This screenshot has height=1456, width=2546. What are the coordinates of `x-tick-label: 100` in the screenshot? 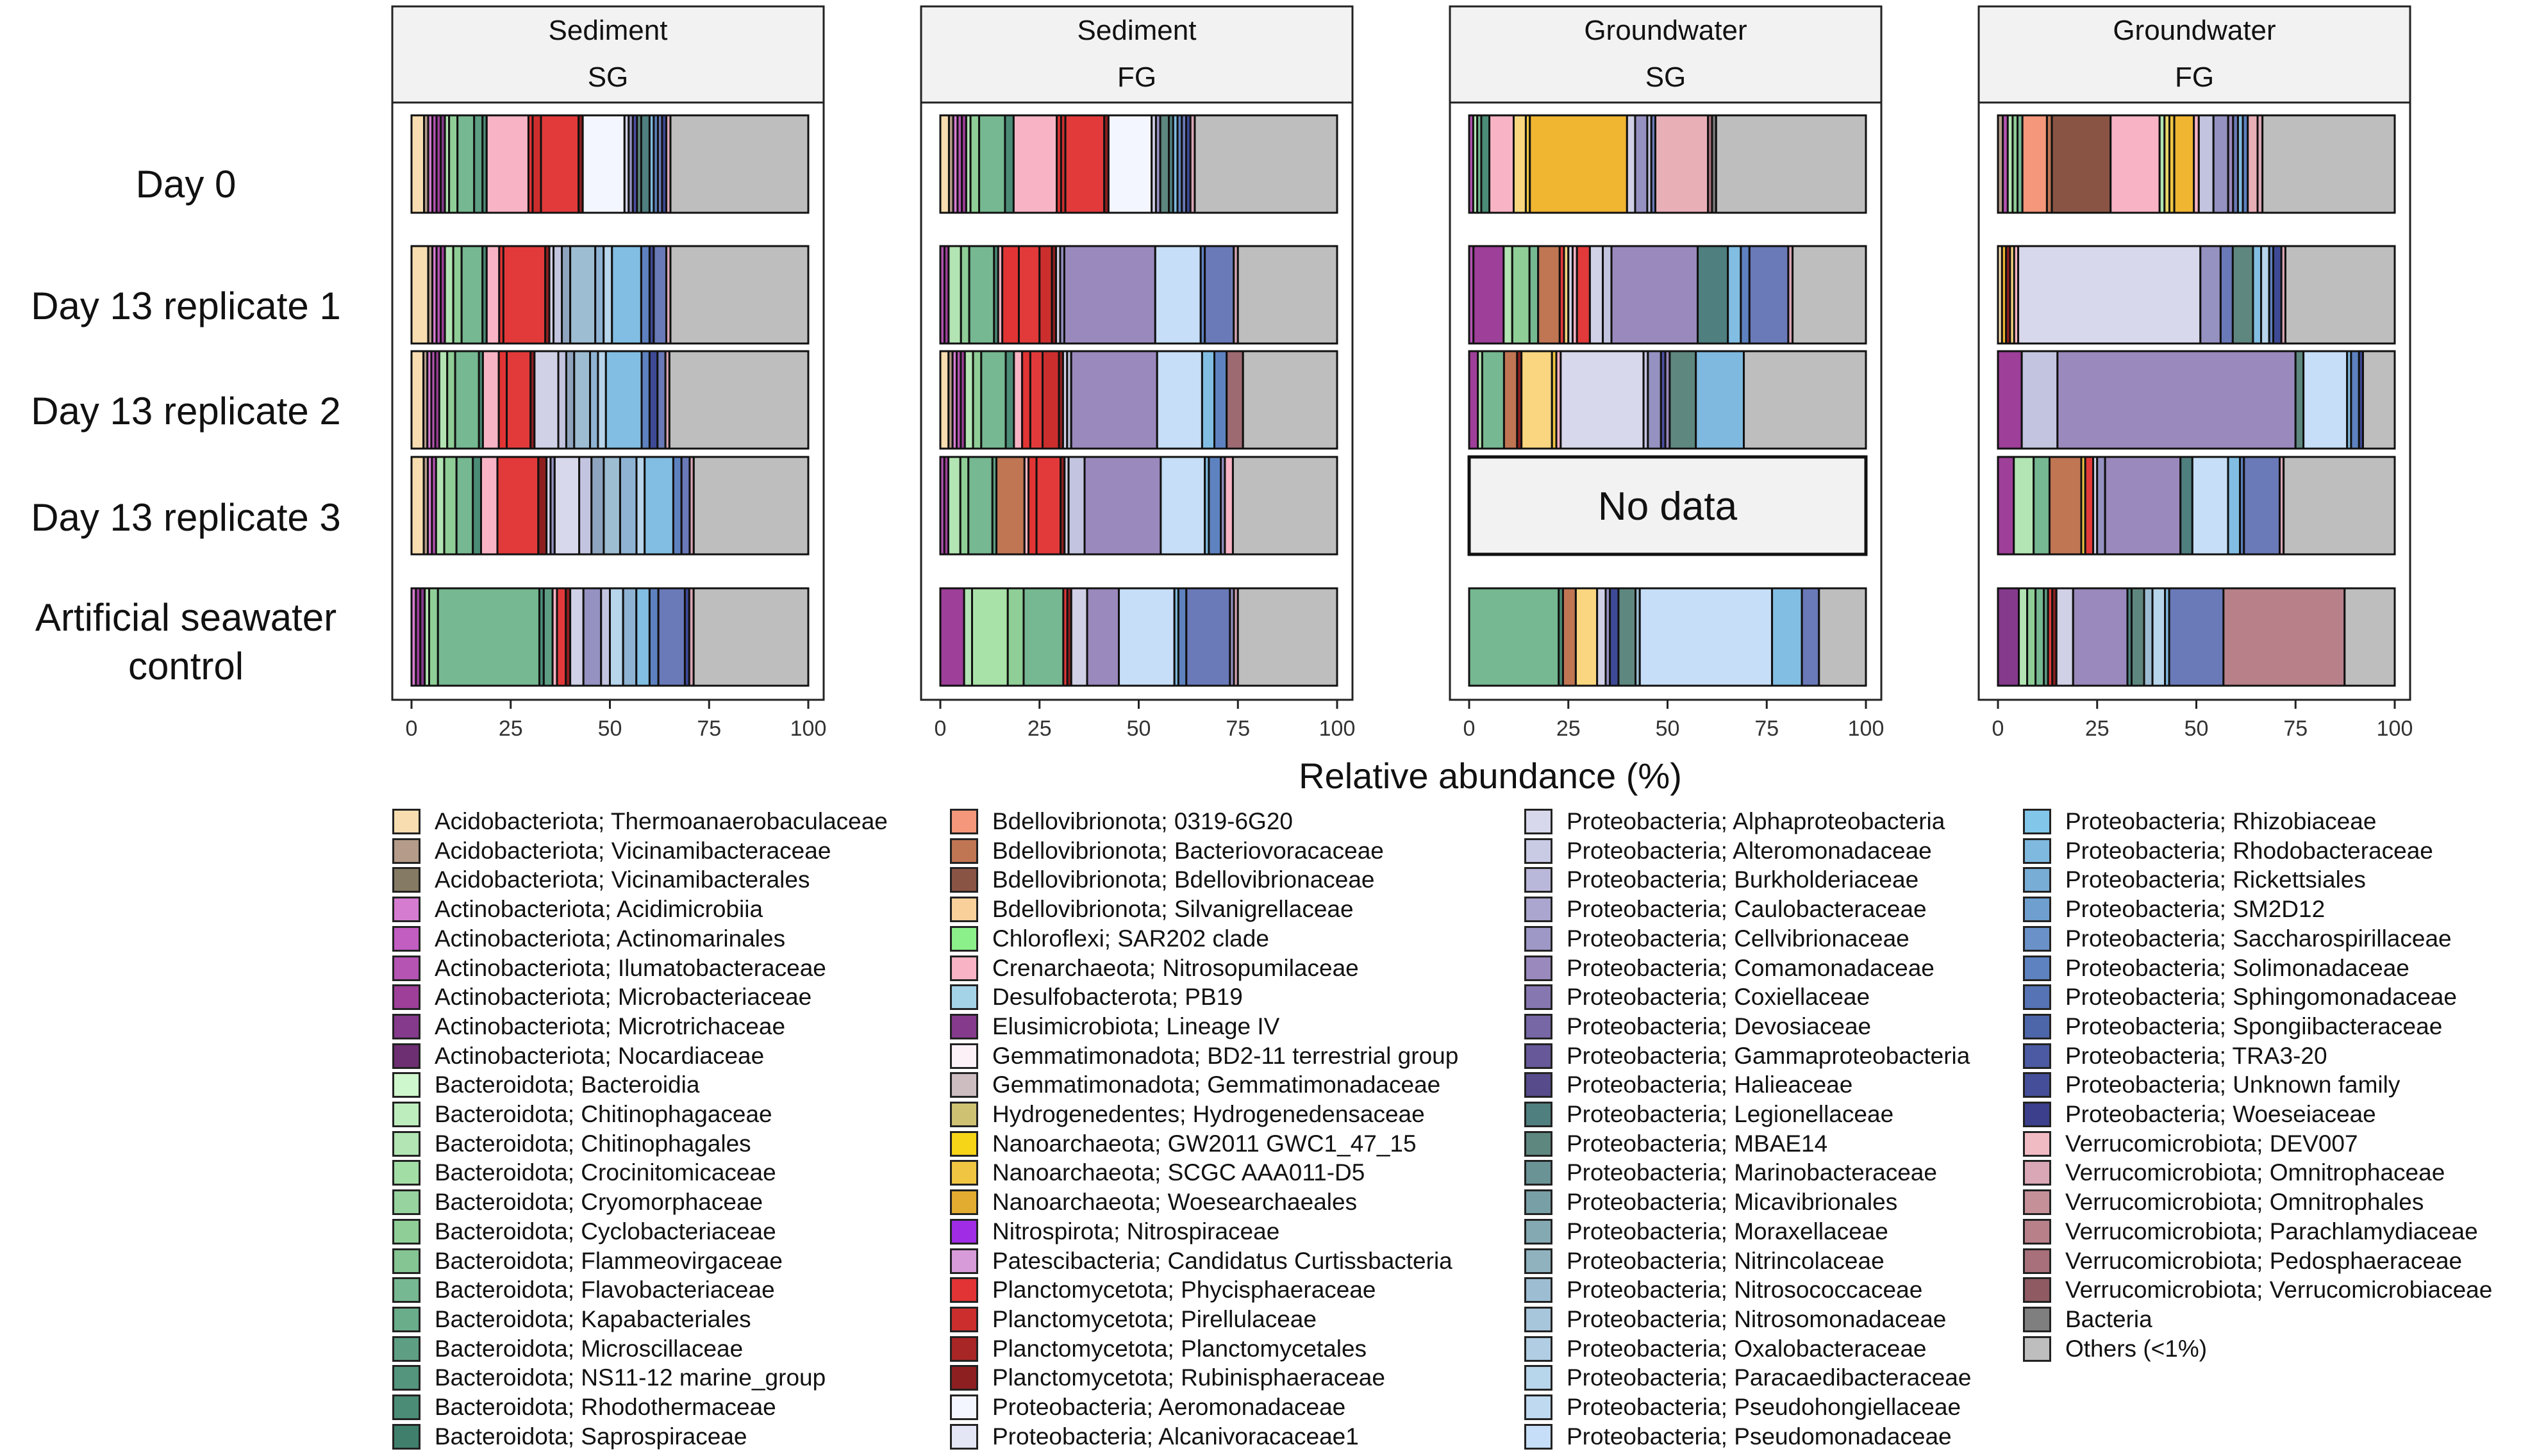 It's located at (1866, 728).